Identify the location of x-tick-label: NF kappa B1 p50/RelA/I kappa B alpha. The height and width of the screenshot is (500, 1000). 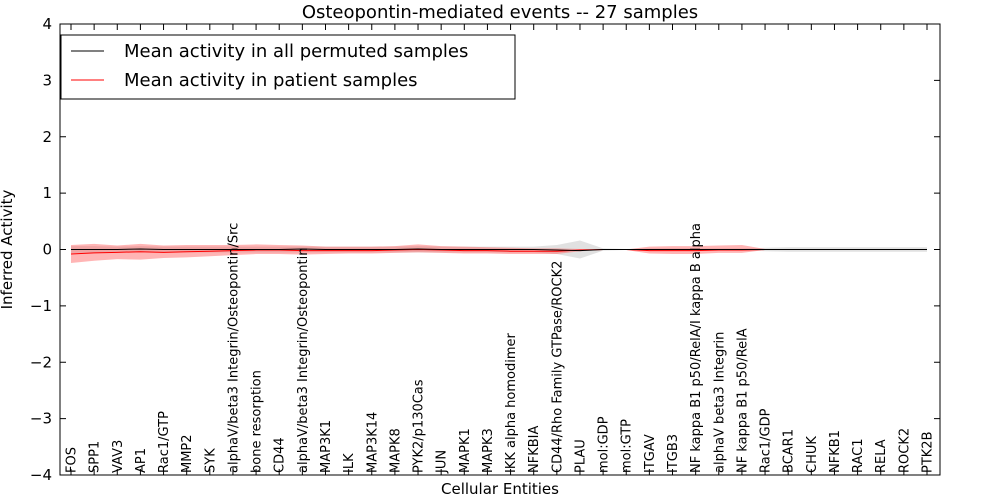
(696, 348).